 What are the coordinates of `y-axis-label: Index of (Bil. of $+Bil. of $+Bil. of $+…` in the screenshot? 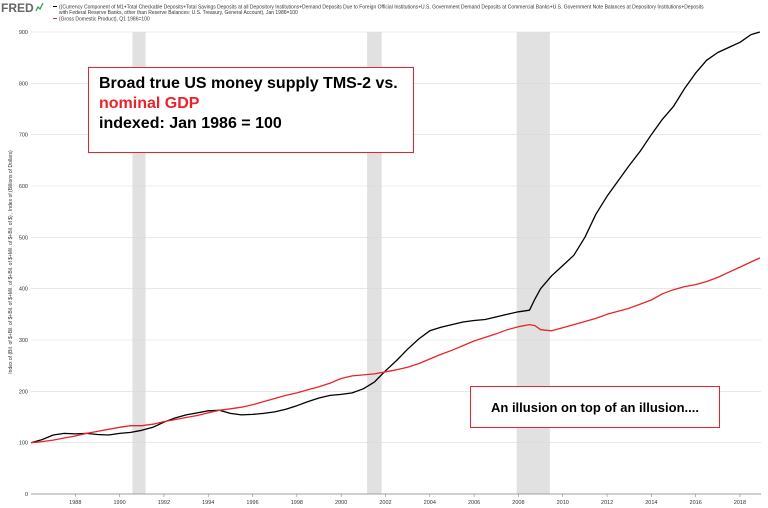 It's located at (11, 262).